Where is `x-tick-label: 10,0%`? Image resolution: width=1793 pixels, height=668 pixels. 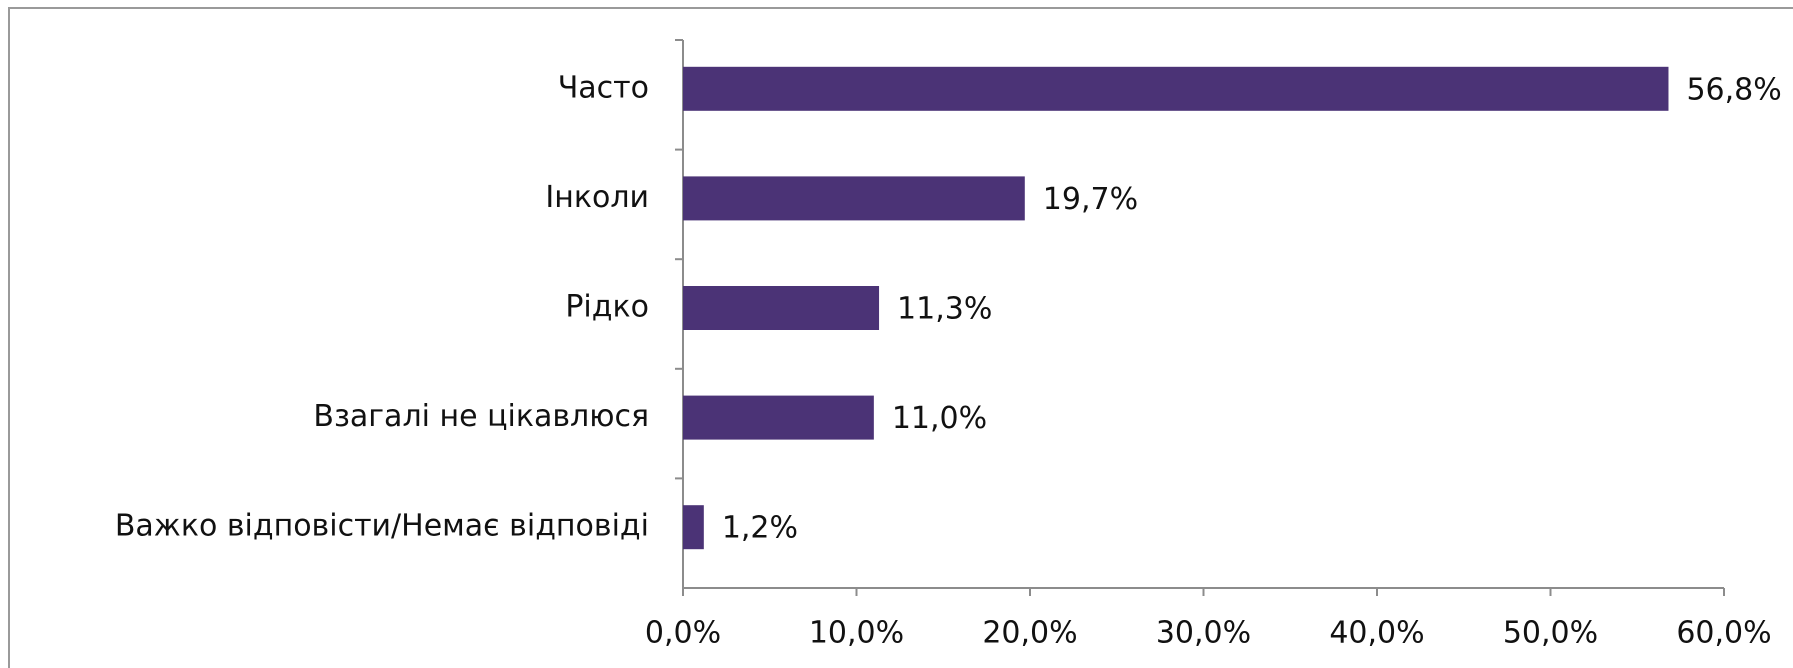
x-tick-label: 10,0% is located at coordinates (856, 633).